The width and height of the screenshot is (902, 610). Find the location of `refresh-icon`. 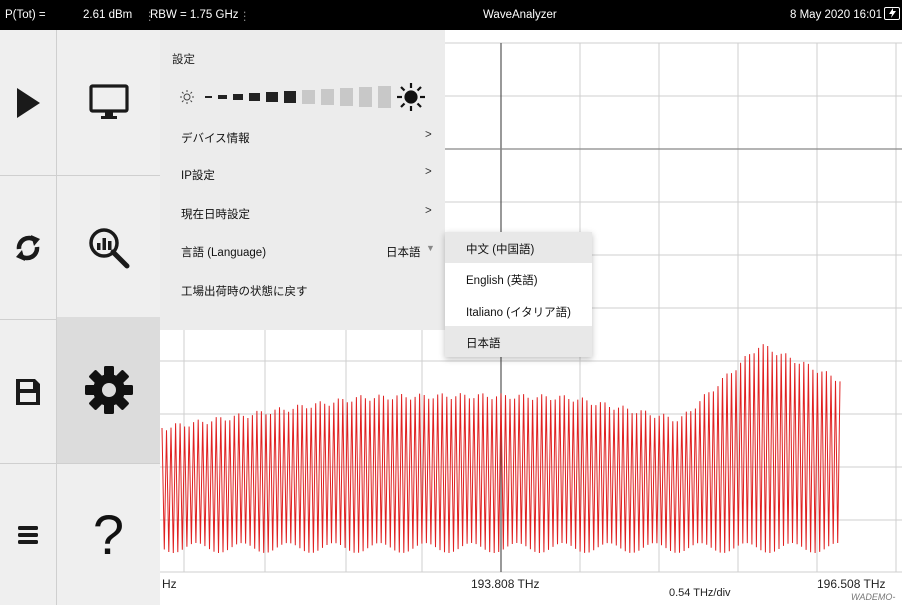

refresh-icon is located at coordinates (28, 248).